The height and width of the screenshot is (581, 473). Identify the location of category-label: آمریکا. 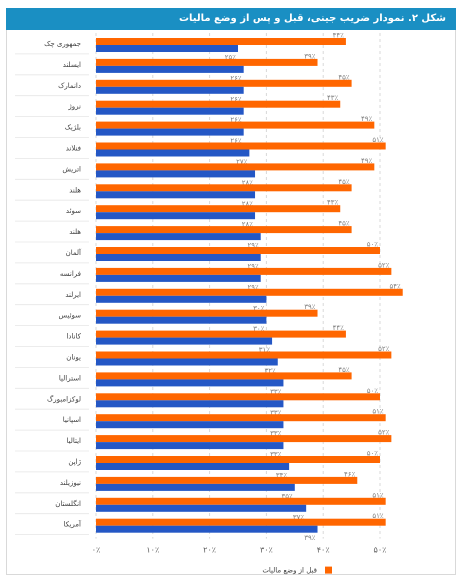
(72, 524).